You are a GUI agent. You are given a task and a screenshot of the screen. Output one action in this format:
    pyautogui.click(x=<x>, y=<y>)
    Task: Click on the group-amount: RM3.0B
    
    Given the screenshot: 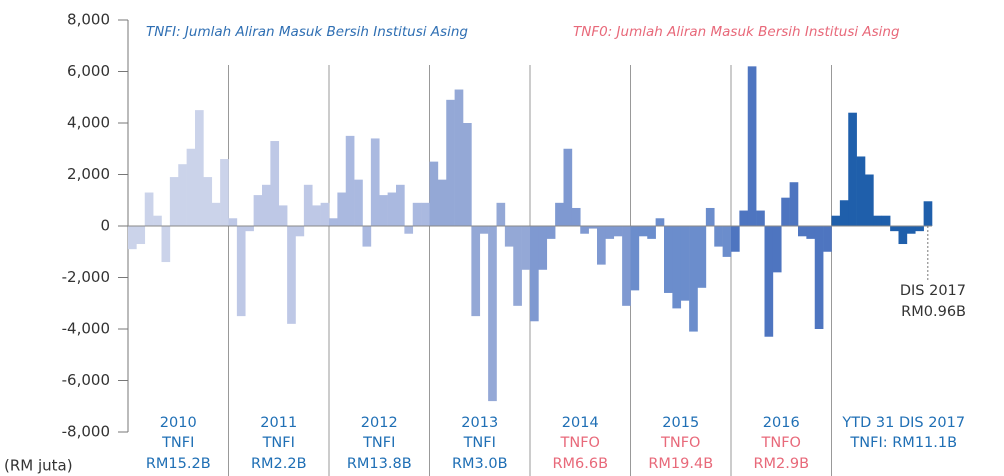 What is the action you would take?
    pyautogui.click(x=480, y=464)
    